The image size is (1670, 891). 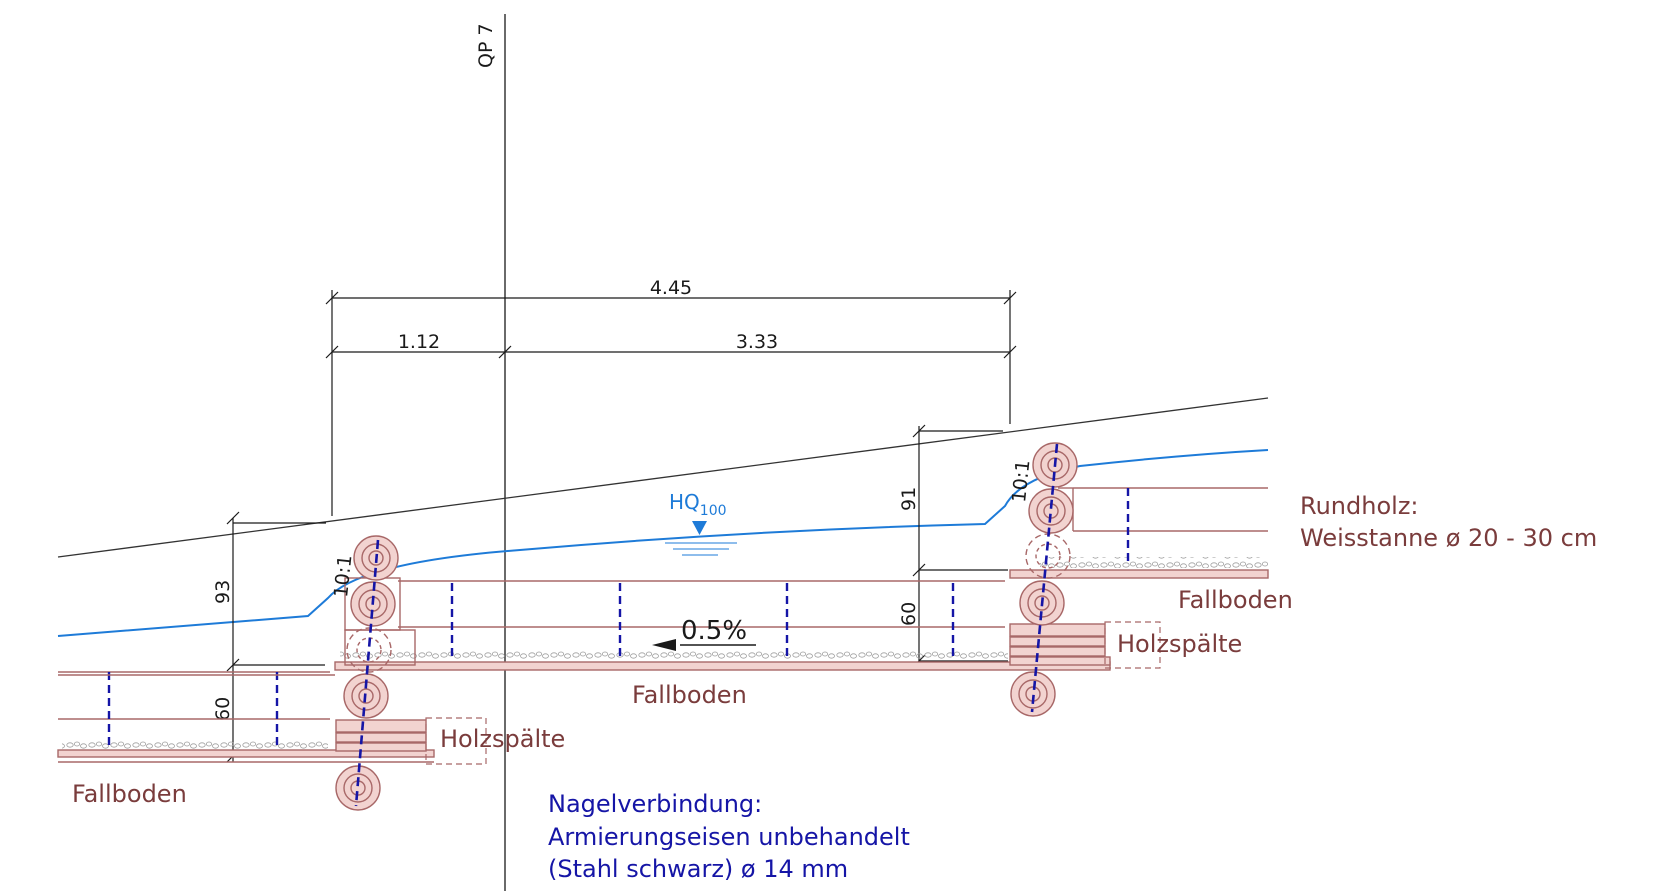 What do you see at coordinates (1448, 538) in the screenshot?
I see `rundholz-spec: Weisstanne ø 20 - 30 cm` at bounding box center [1448, 538].